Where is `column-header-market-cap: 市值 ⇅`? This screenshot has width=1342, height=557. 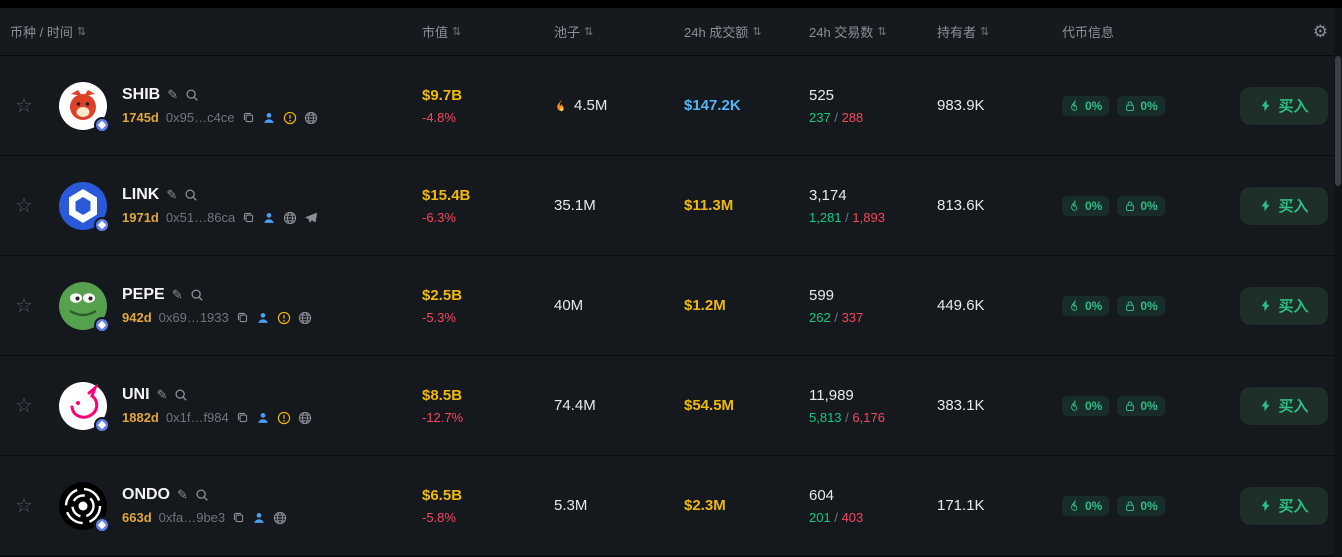 column-header-market-cap: 市值 ⇅ is located at coordinates (476, 31).